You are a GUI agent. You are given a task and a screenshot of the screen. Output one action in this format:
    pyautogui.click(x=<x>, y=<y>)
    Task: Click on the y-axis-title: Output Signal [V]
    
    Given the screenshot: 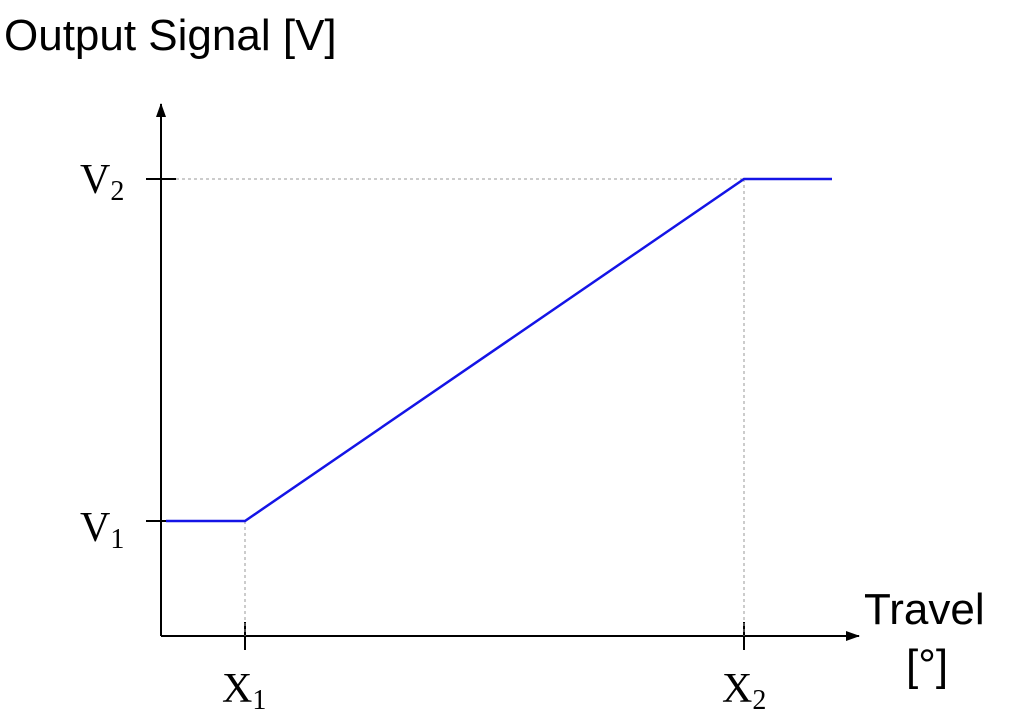 What is the action you would take?
    pyautogui.click(x=170, y=35)
    